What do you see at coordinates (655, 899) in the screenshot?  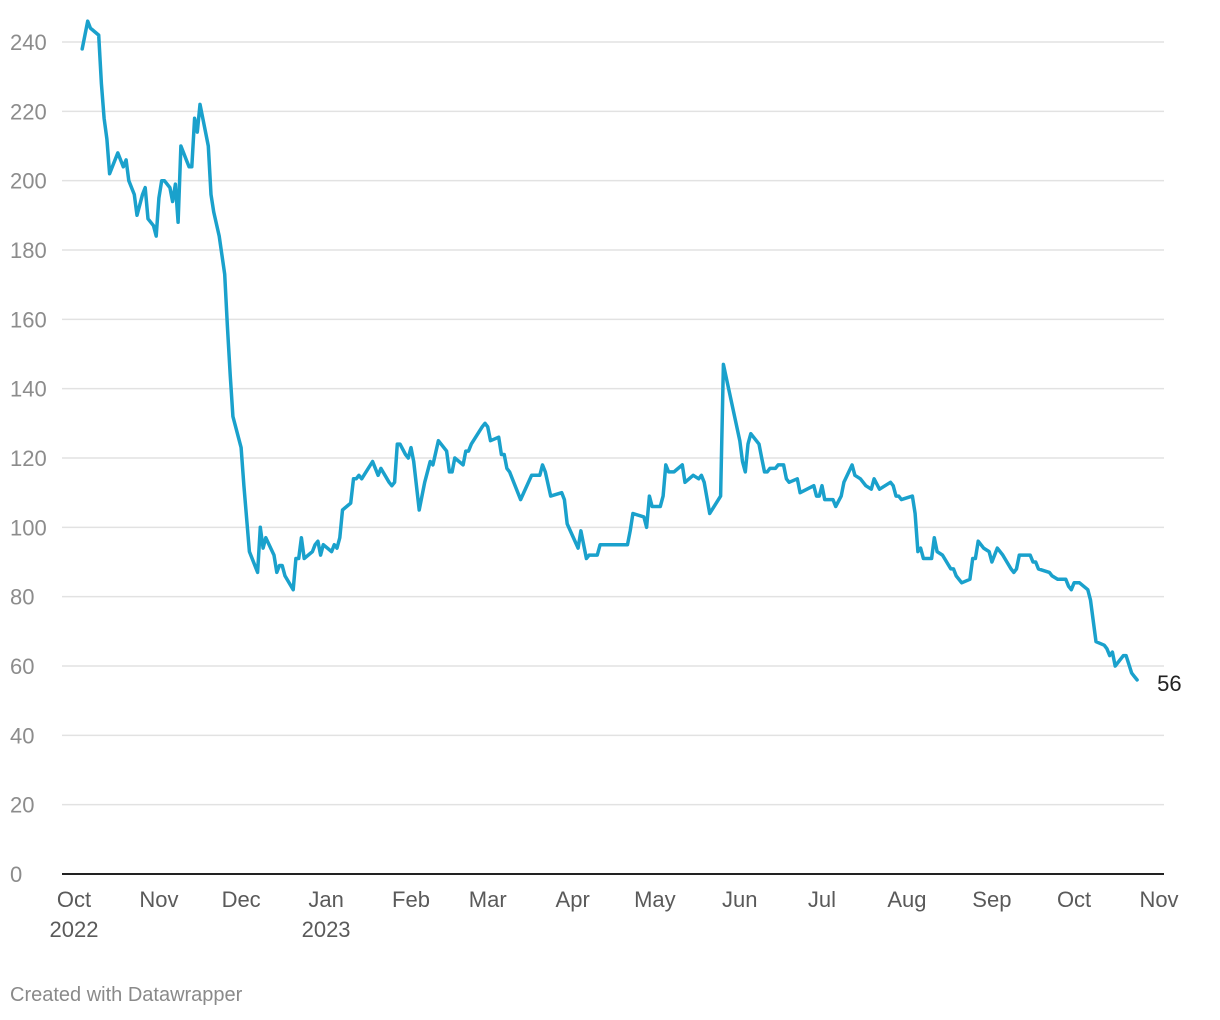 I see `x-tick-label: May` at bounding box center [655, 899].